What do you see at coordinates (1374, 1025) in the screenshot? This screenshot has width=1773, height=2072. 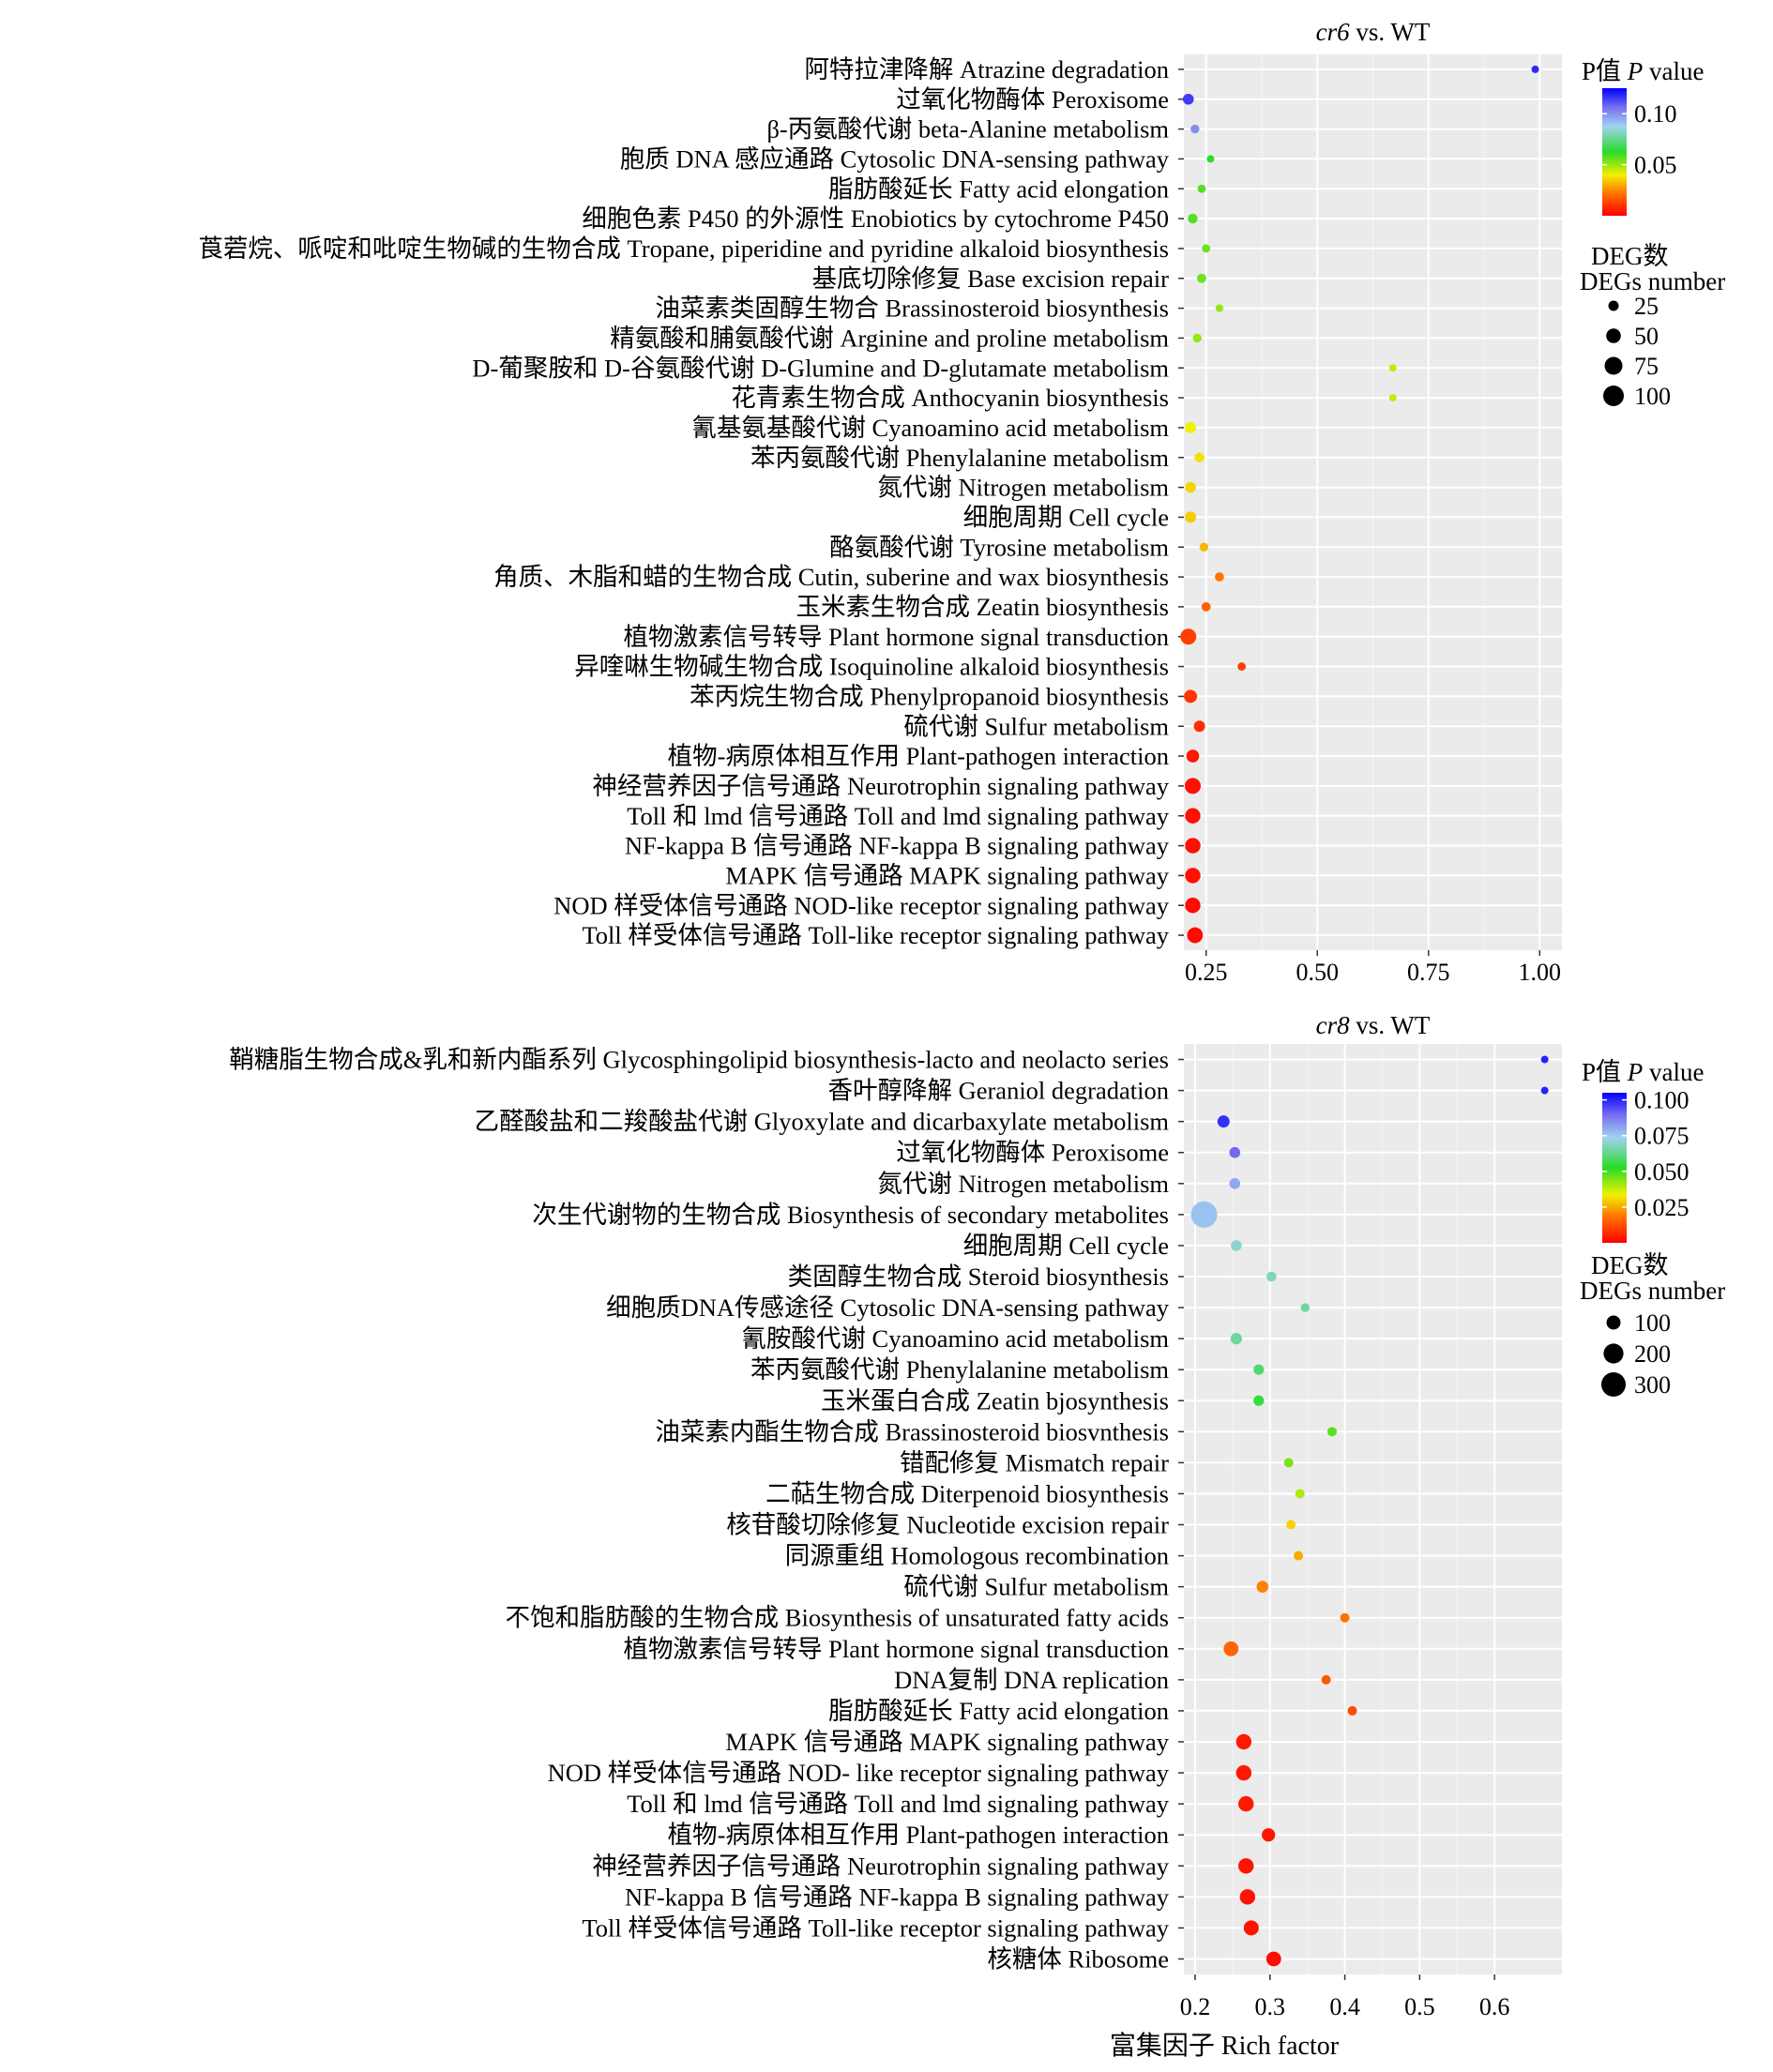 I see `panel-title: cr8 vs. WT` at bounding box center [1374, 1025].